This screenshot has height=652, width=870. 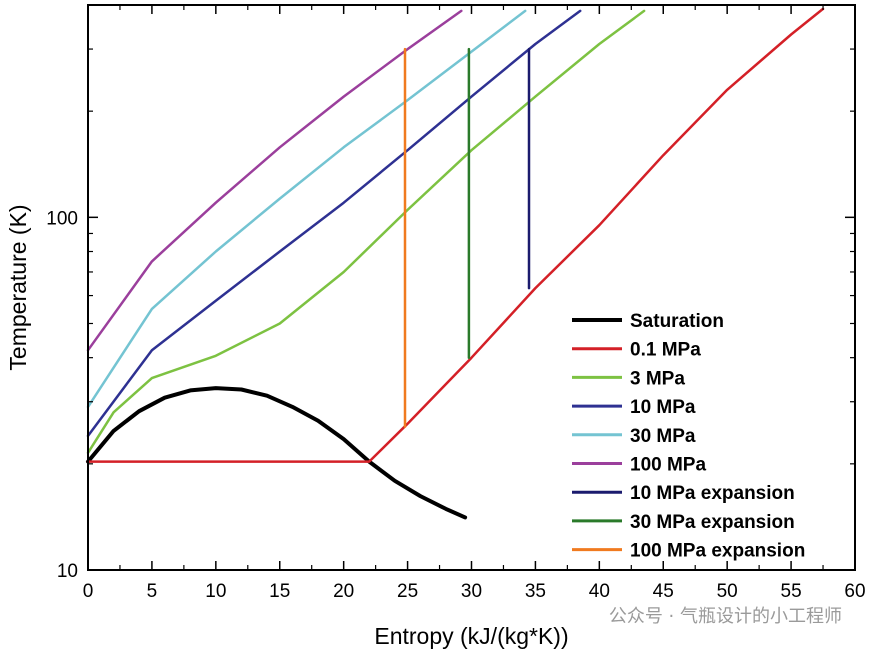 What do you see at coordinates (712, 522) in the screenshot?
I see `legend-label: 30 MPa expansion` at bounding box center [712, 522].